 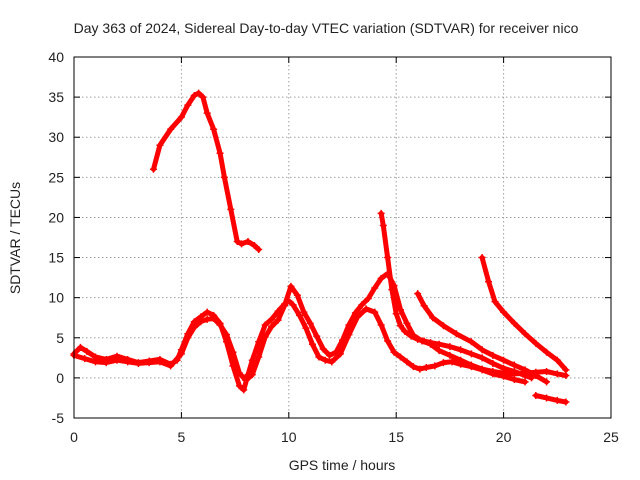 What do you see at coordinates (56, 137) in the screenshot?
I see `y-tick-label: 30` at bounding box center [56, 137].